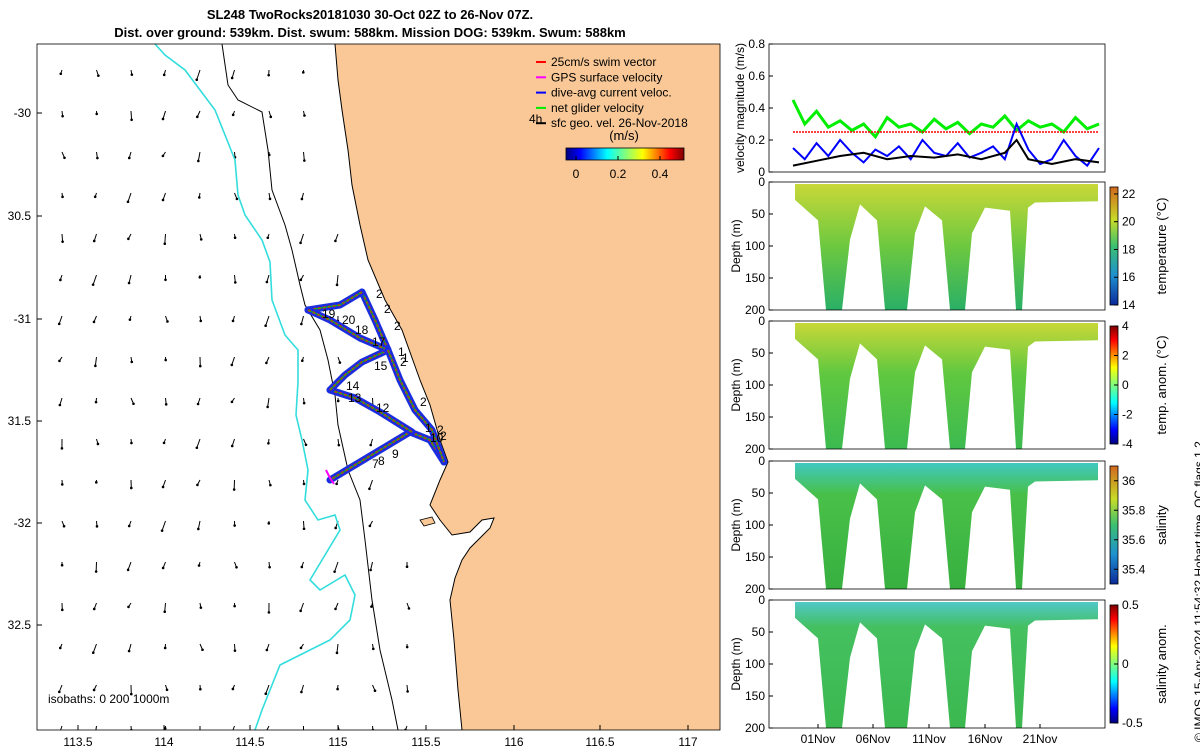 This screenshot has width=1200, height=750. What do you see at coordinates (755, 557) in the screenshot?
I see `depth-tick-label: 150` at bounding box center [755, 557].